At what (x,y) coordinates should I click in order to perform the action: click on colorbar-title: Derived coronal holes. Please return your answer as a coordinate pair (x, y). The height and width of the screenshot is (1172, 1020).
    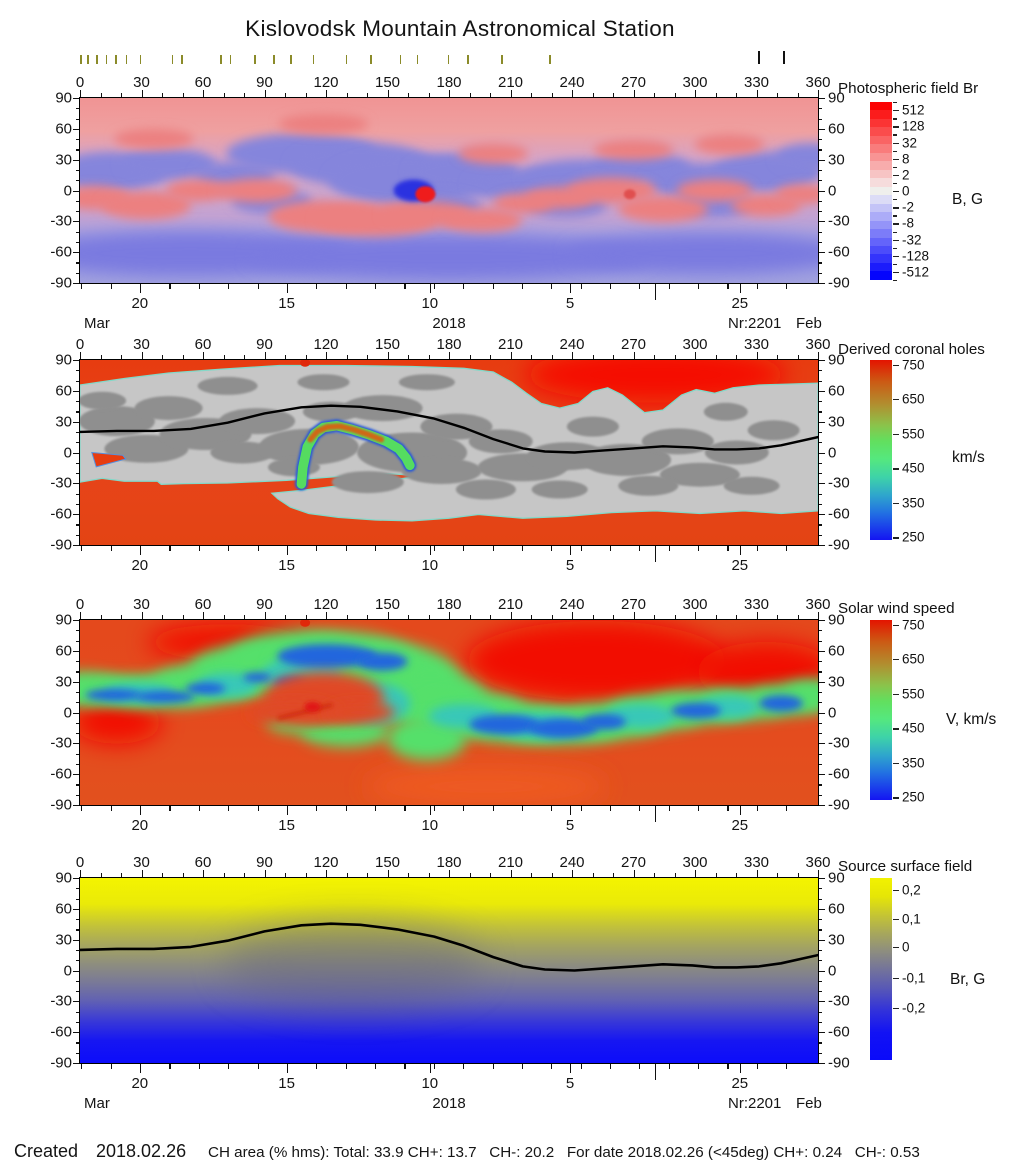
    Looking at the image, I should click on (911, 349).